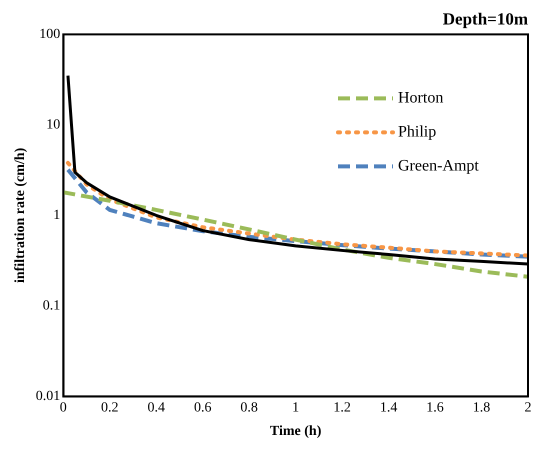  I want to click on x-tick-label: 0, so click(63, 408).